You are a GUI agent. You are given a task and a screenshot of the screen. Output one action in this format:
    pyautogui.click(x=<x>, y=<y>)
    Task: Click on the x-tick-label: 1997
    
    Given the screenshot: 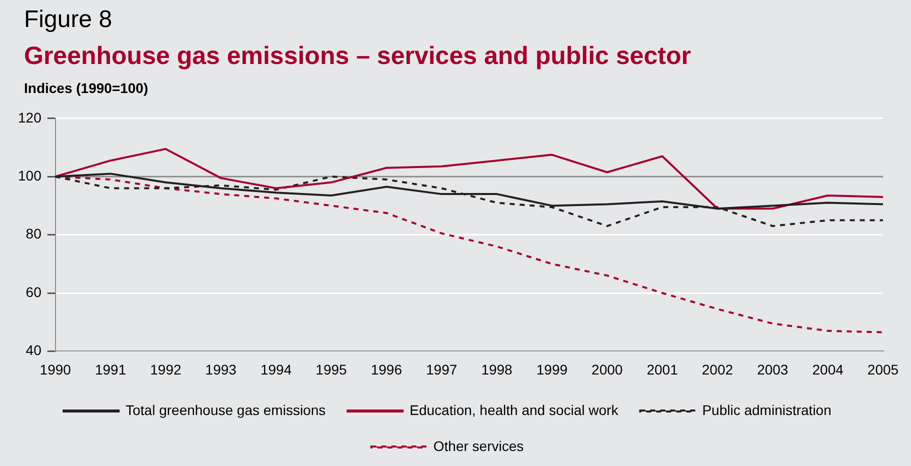 What is the action you would take?
    pyautogui.click(x=442, y=369)
    